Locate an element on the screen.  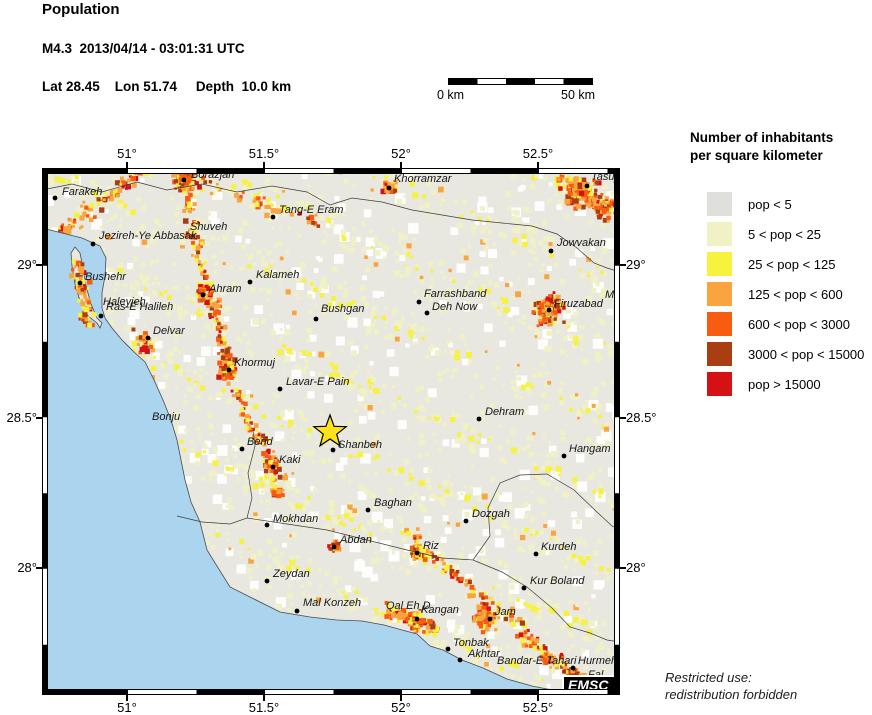
legend-row: pop < 5 is located at coordinates (781, 204).